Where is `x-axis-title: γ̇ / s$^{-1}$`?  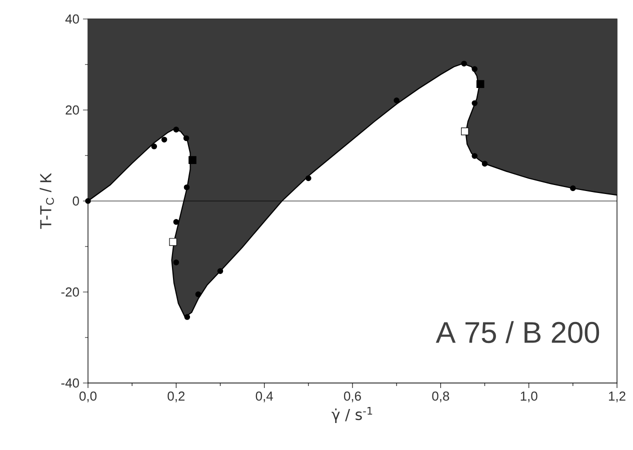
x-axis-title: γ̇ / s$^{-1}$ is located at coordinates (352, 415).